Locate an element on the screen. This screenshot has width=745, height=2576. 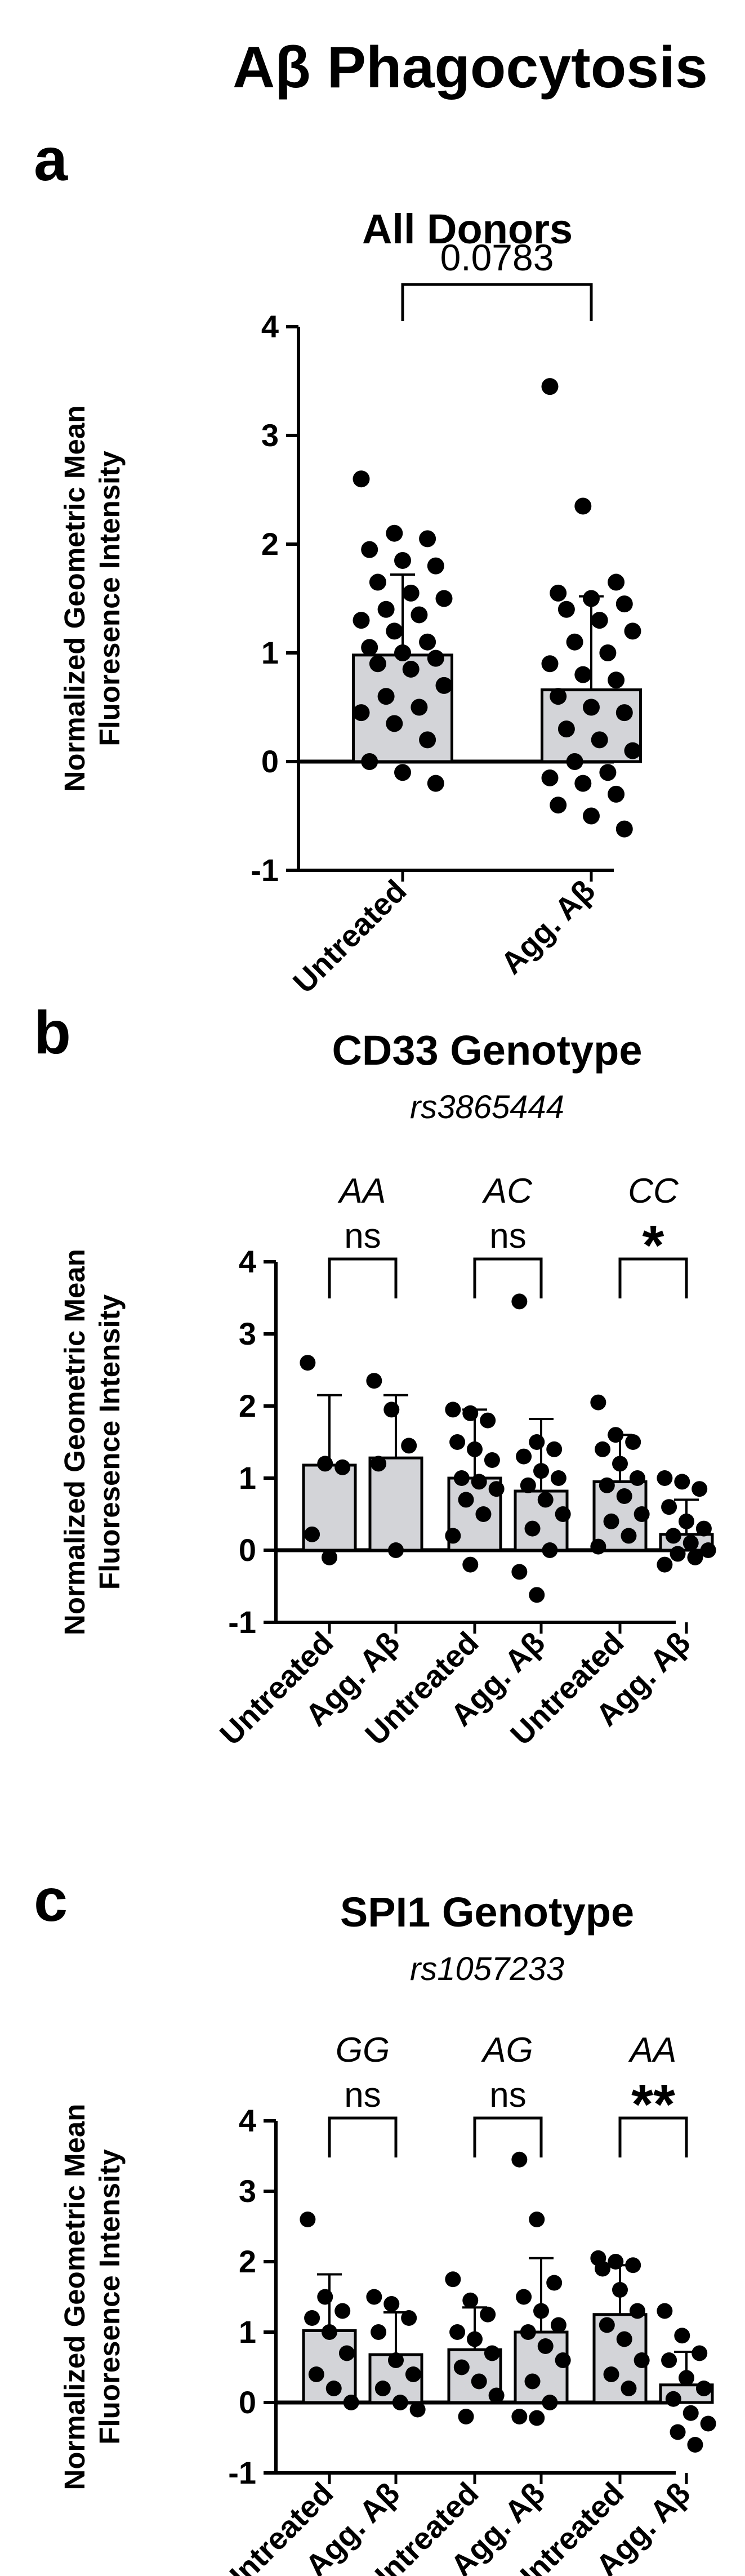
significance-label: ** is located at coordinates (653, 2104).